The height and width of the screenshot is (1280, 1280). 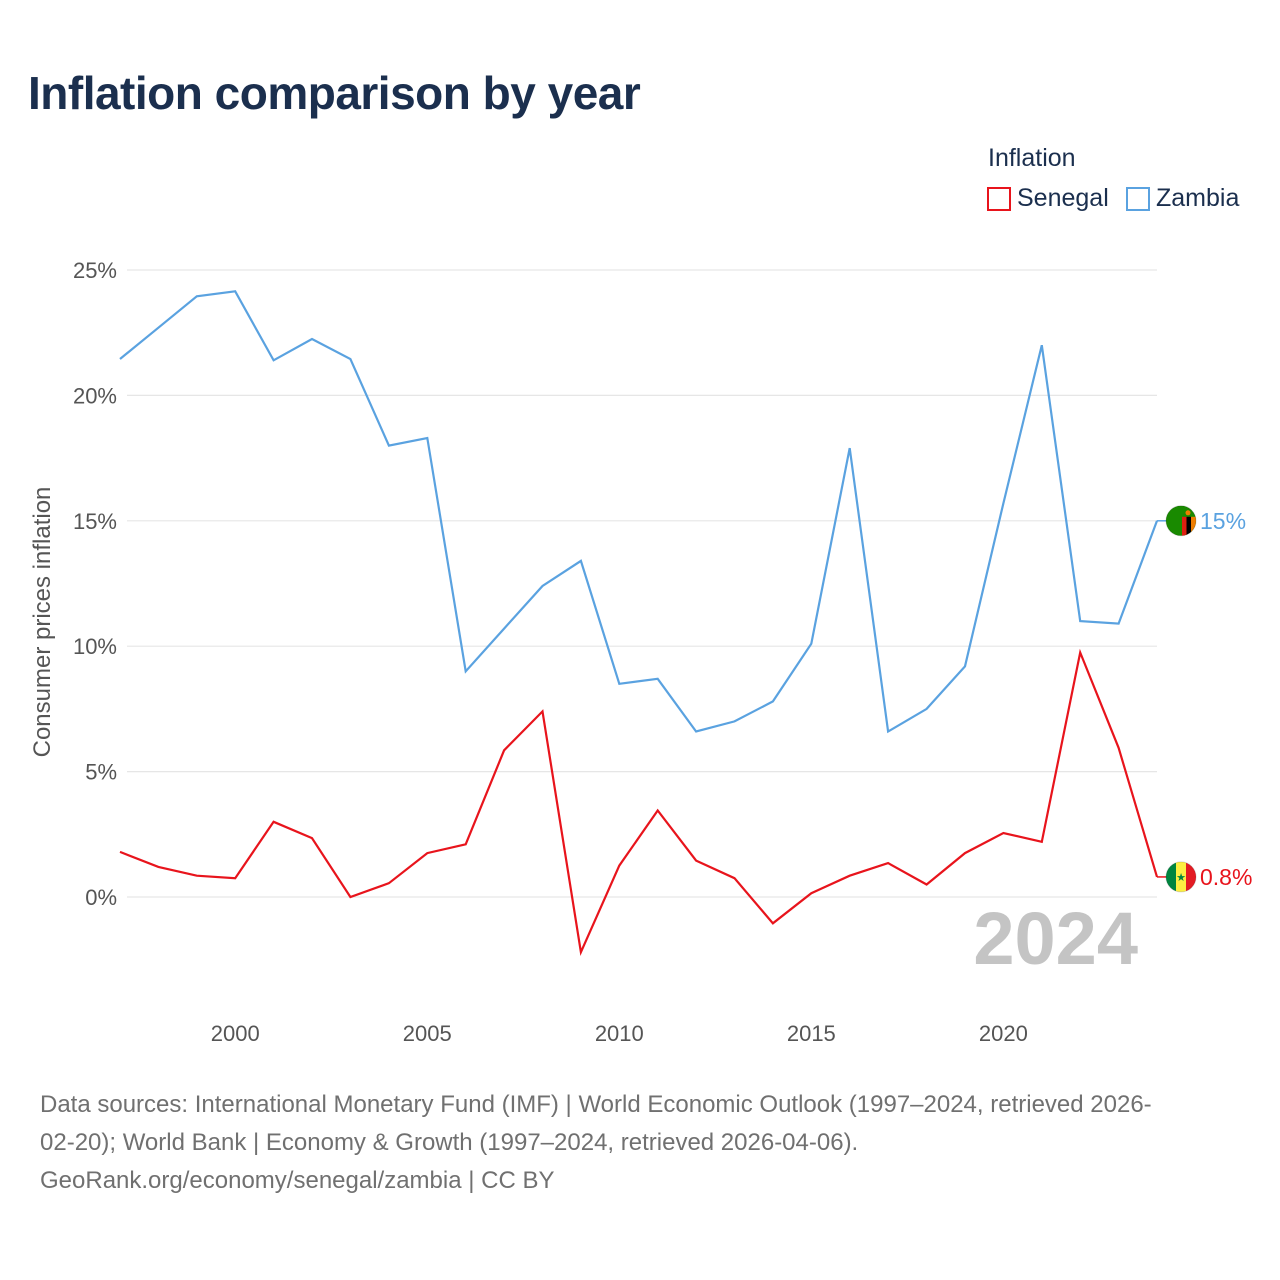 What do you see at coordinates (1226, 877) in the screenshot?
I see `end-label-senegal: 0.8%` at bounding box center [1226, 877].